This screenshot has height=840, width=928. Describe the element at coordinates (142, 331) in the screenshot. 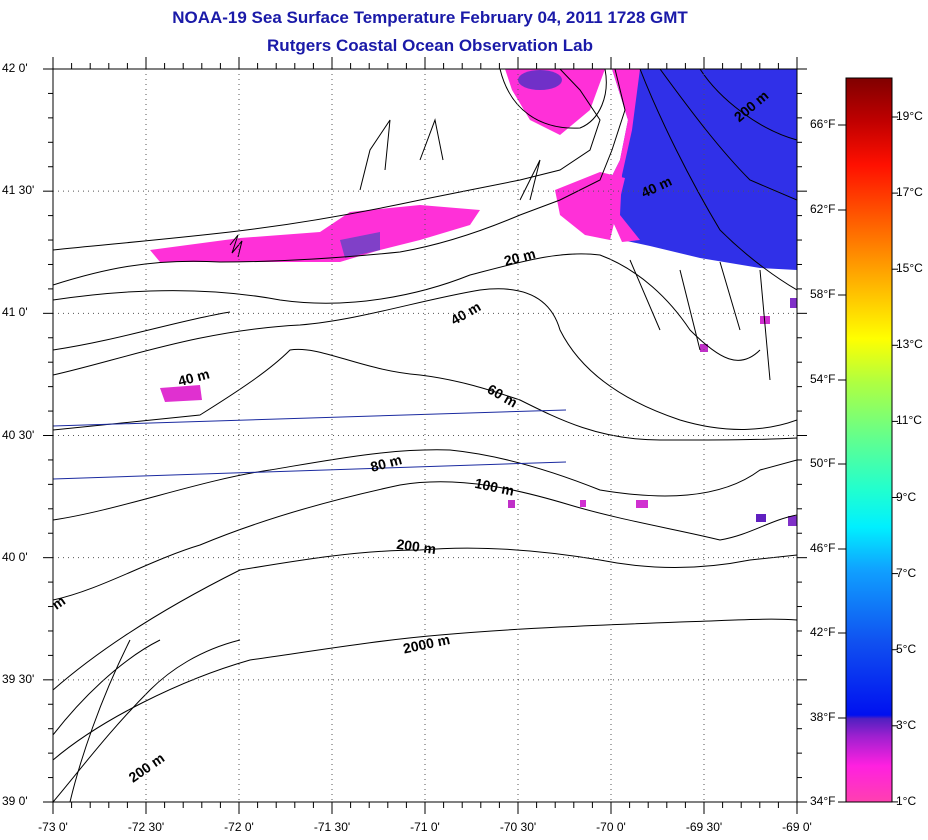

I see `contour-40m-inner` at that location.